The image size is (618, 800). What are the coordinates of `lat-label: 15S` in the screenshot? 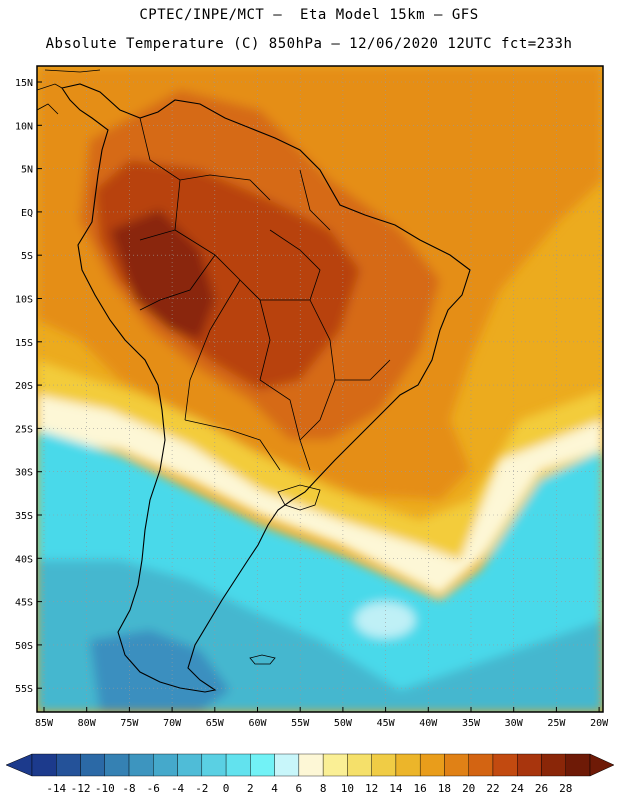 It's located at (24, 343).